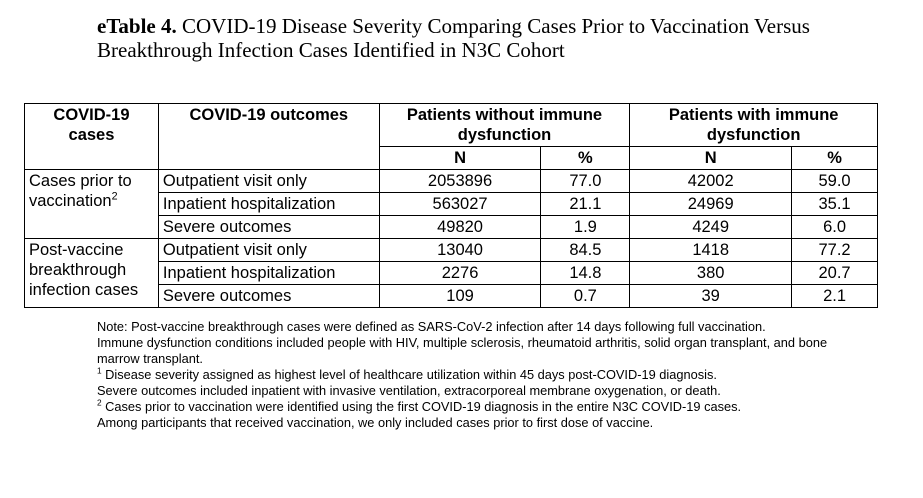 This screenshot has height=498, width=923. Describe the element at coordinates (585, 181) in the screenshot. I see `pct-without-cell: 77.0` at that location.